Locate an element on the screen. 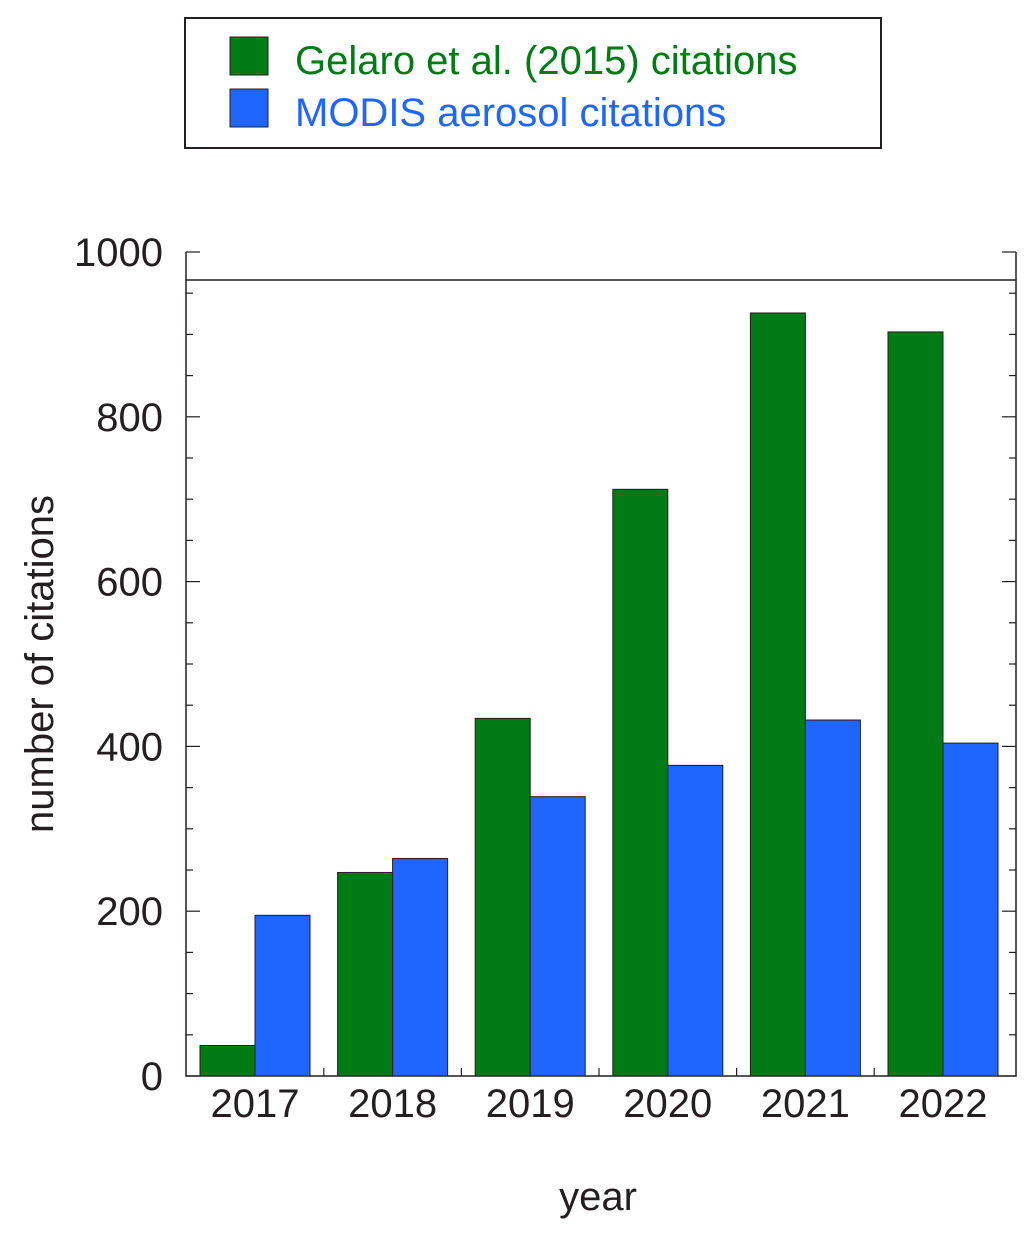  x-tick-label: 2017 is located at coordinates (255, 1104).